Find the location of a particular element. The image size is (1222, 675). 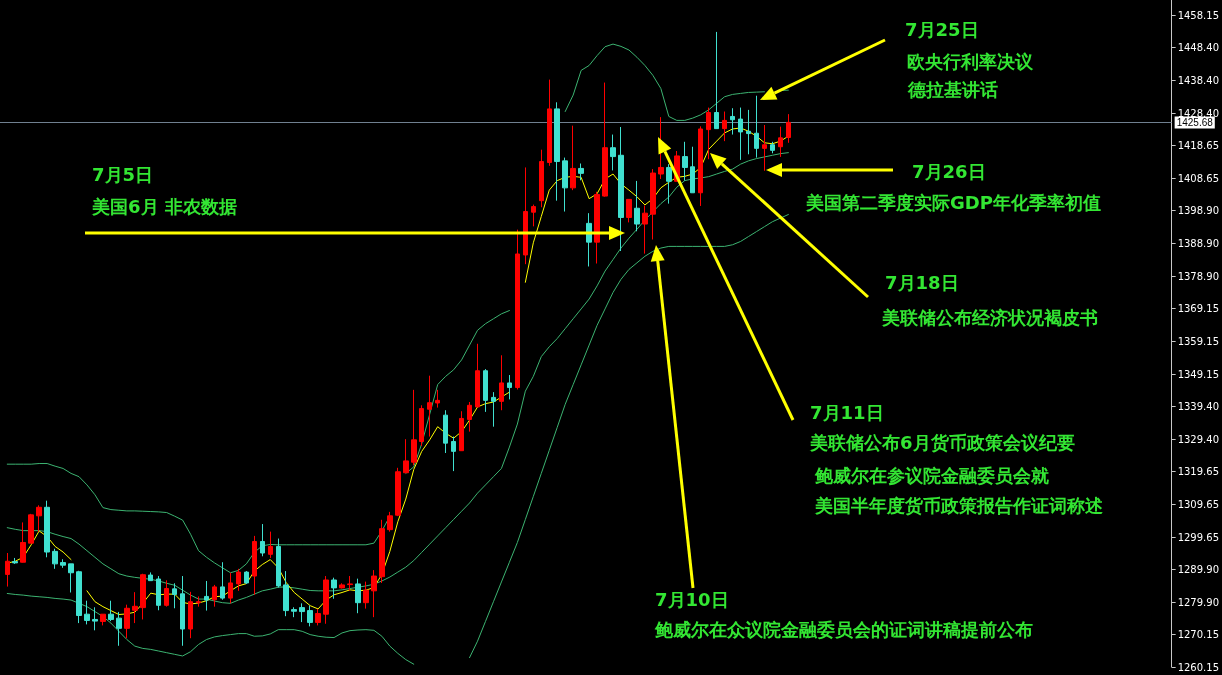

y-tick-label: 1299.65 is located at coordinates (1198, 537).